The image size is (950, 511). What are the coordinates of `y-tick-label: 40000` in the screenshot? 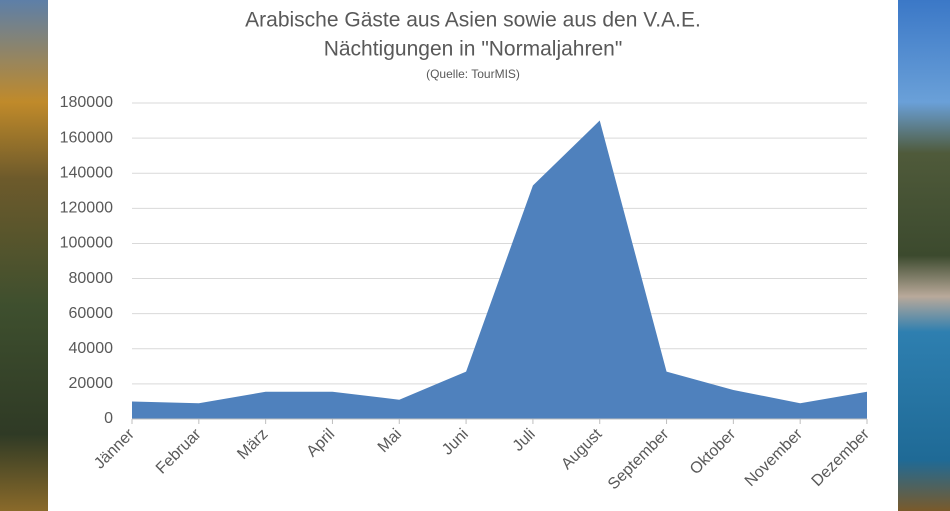 It's located at (91, 348).